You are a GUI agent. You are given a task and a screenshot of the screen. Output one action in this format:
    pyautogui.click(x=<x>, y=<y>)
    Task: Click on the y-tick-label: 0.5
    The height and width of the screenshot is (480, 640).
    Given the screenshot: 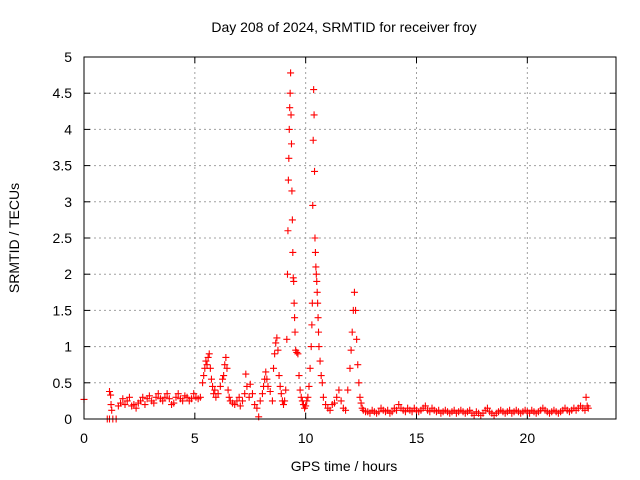 What is the action you would take?
    pyautogui.click(x=63, y=383)
    